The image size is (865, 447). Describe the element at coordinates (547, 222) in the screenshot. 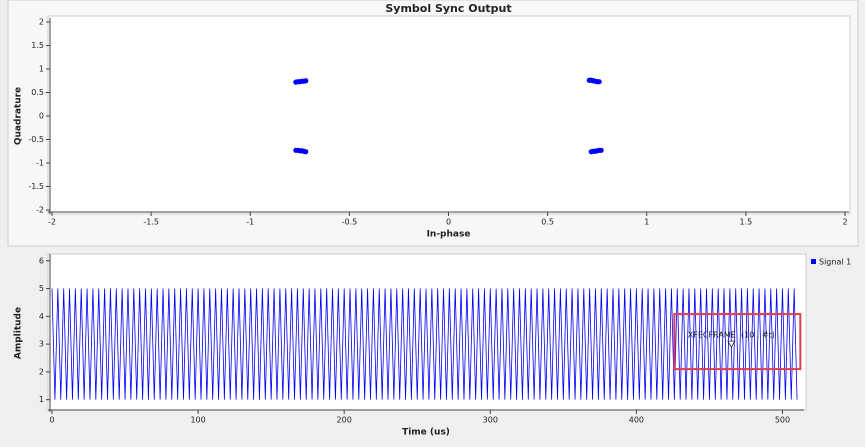

I see `x-tick-label: 0.5` at that location.